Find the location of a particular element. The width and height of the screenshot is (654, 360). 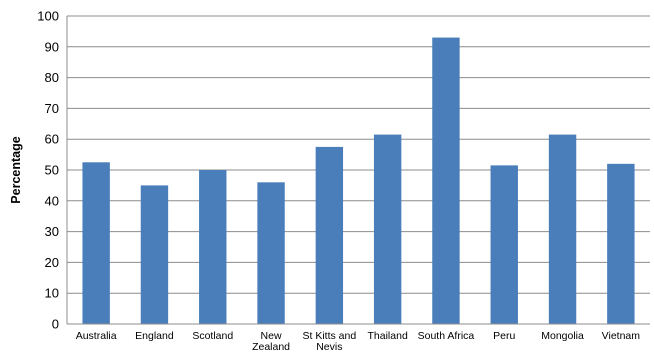

x-category-label: England is located at coordinates (154, 336).